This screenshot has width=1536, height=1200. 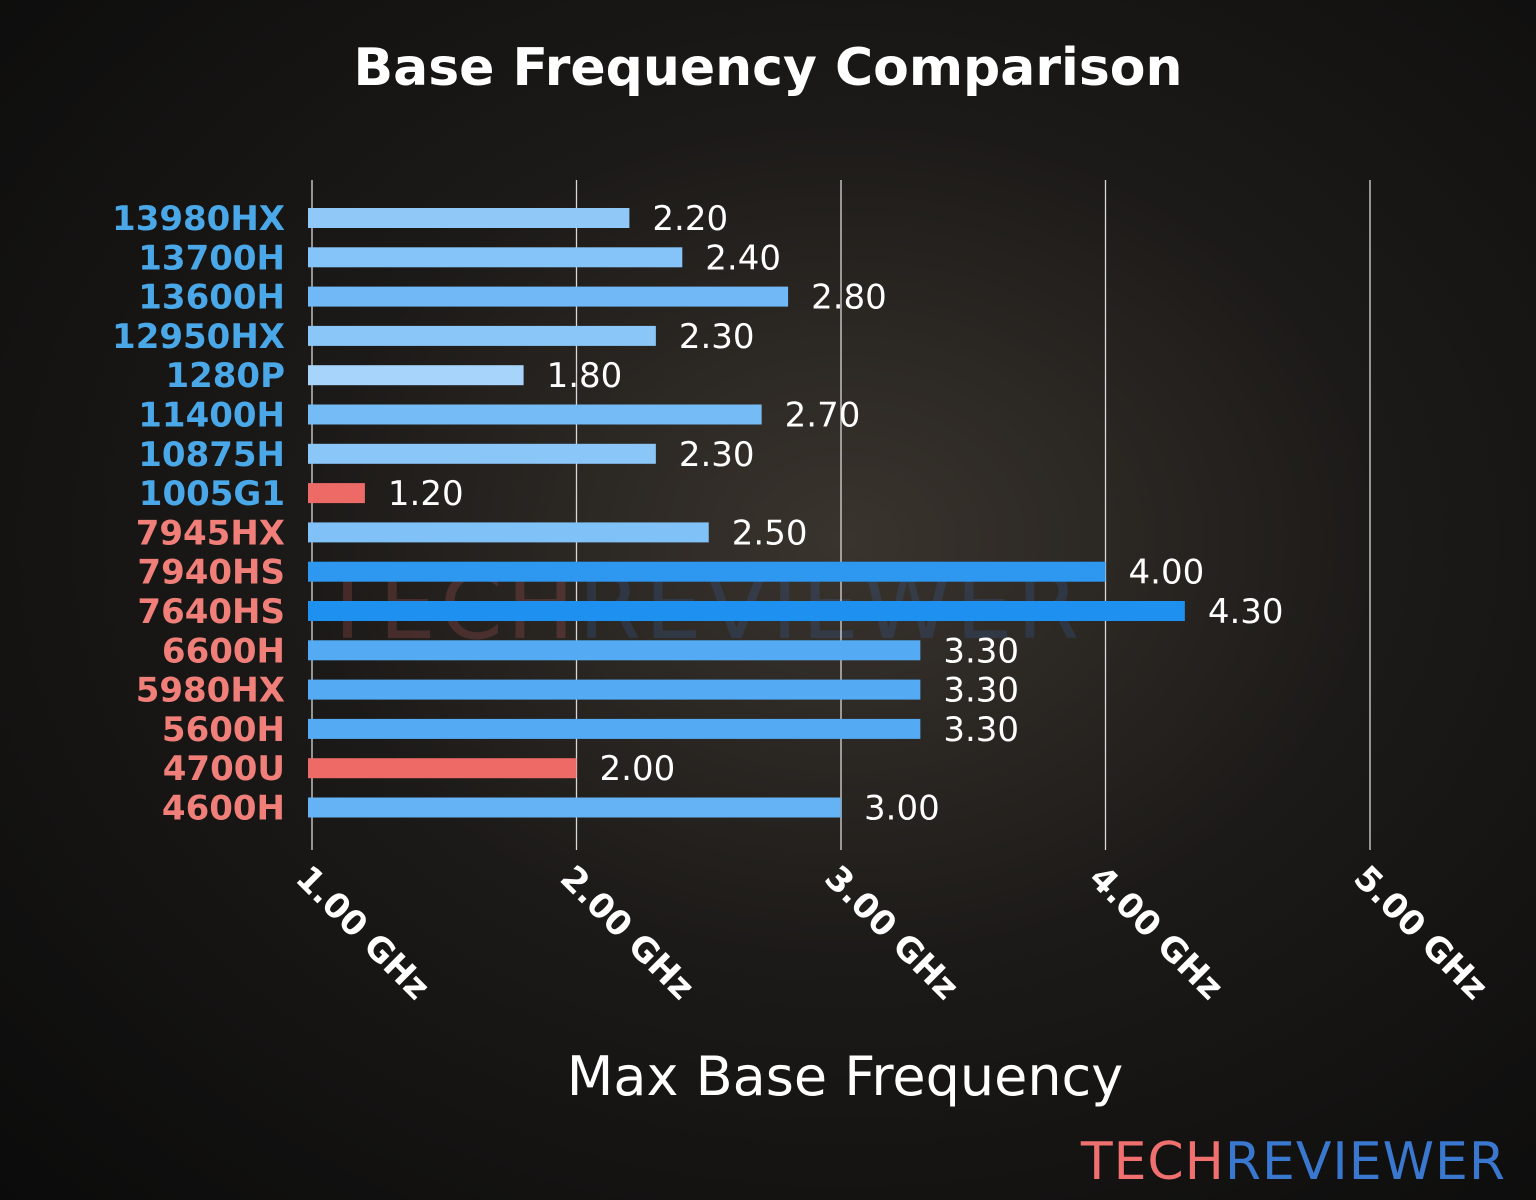 I want to click on bar-13980HX, so click(x=469, y=218).